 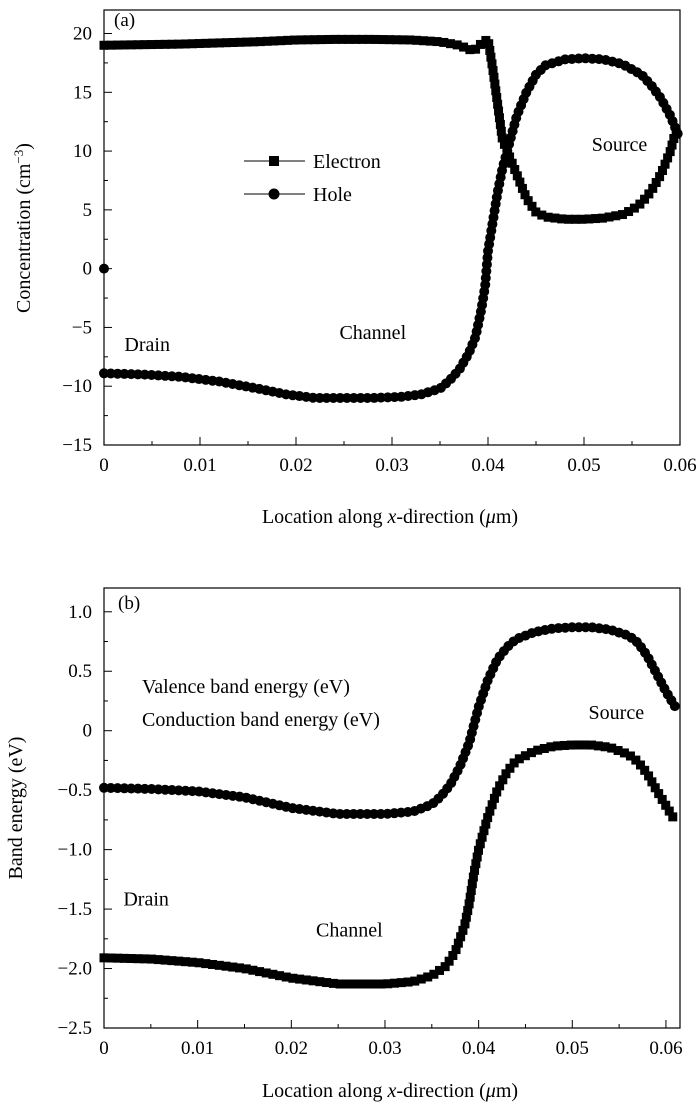 I want to click on y-tick-label: 0, so click(x=88, y=269).